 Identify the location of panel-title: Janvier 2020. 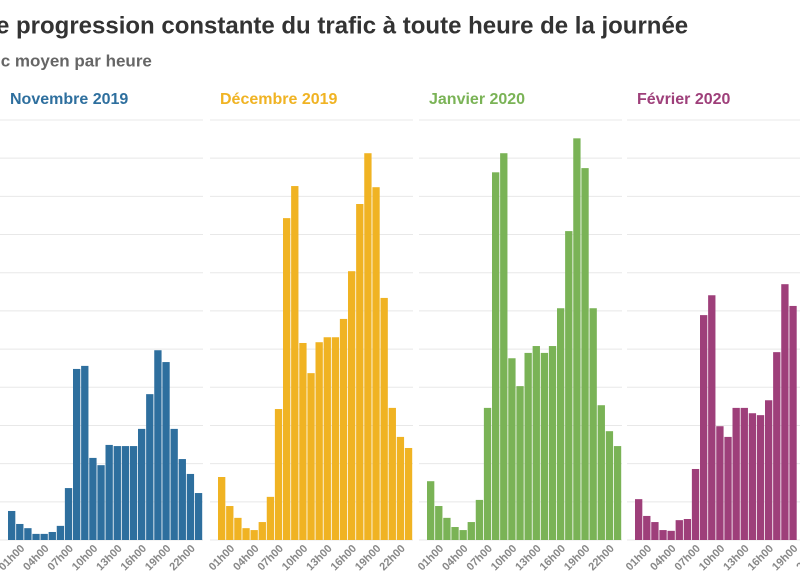
(477, 99).